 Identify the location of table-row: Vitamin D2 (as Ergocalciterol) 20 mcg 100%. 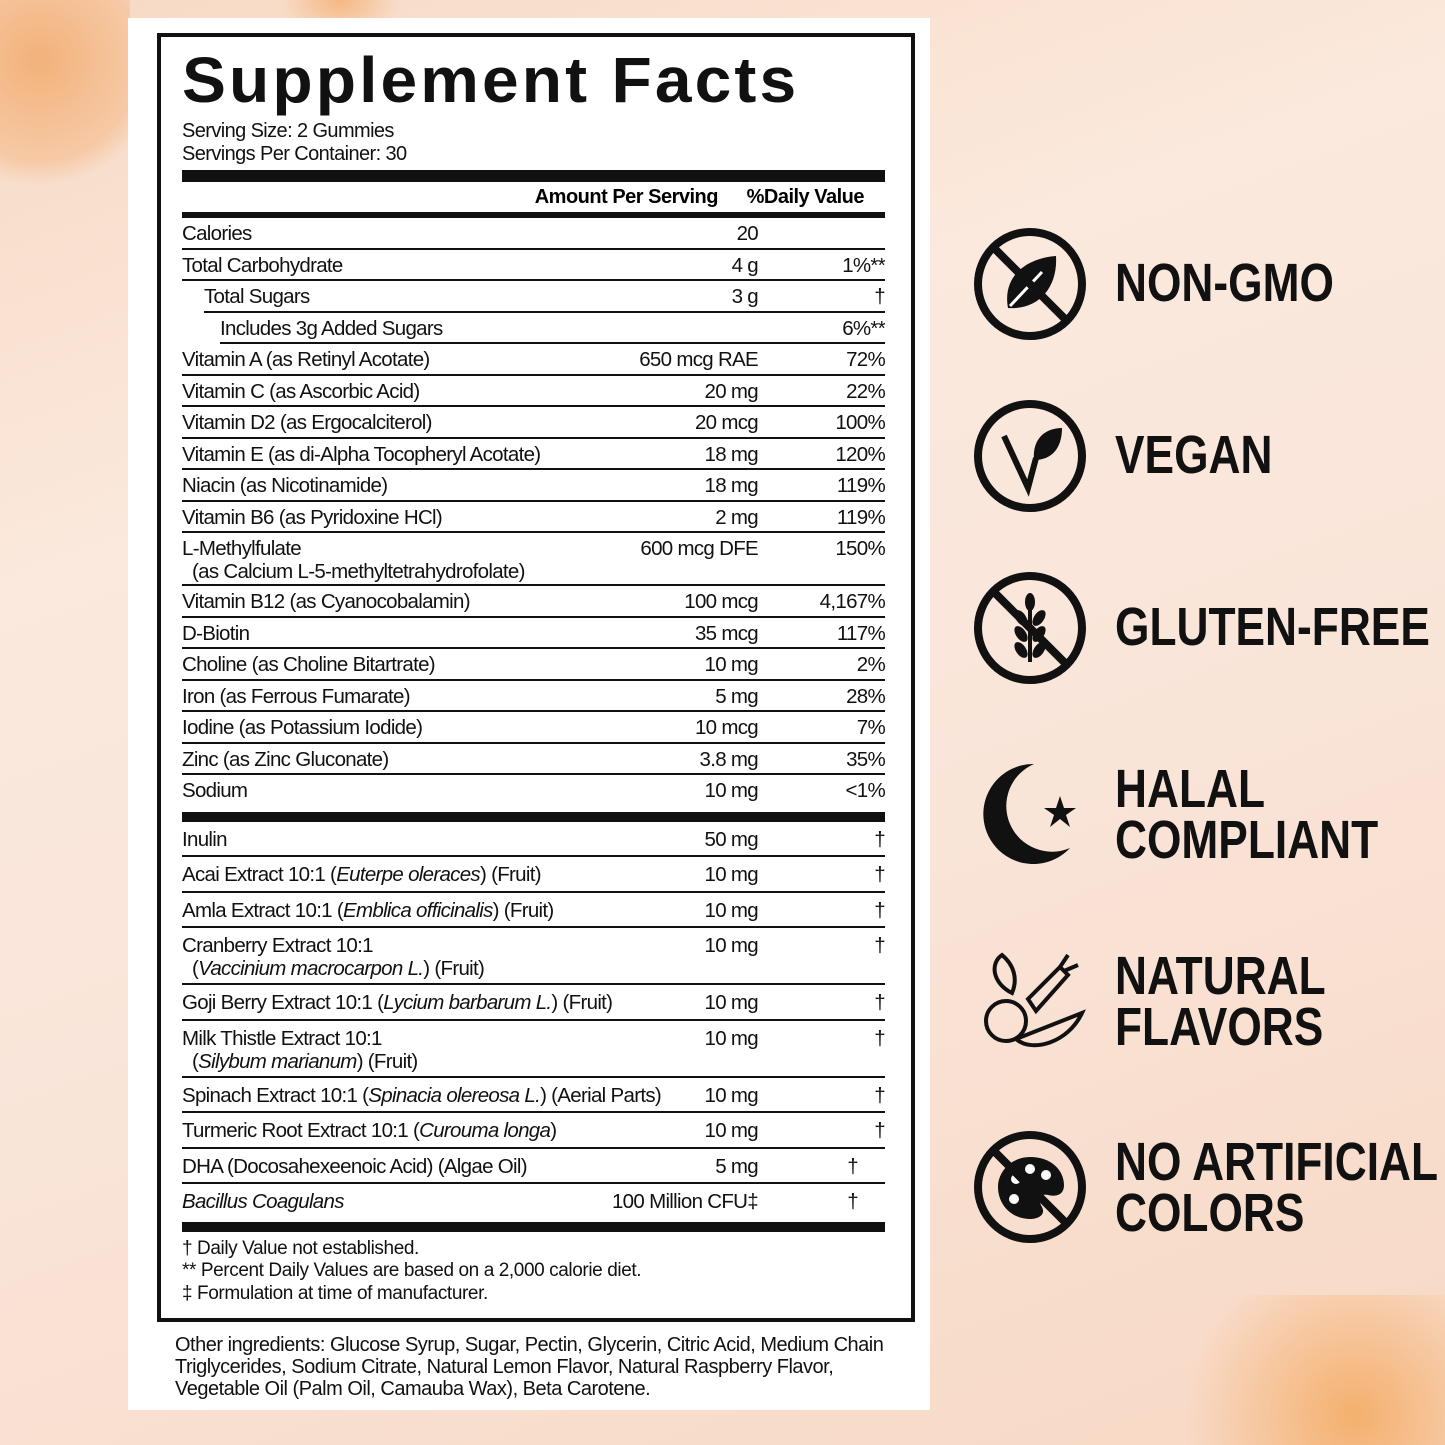
(533, 423).